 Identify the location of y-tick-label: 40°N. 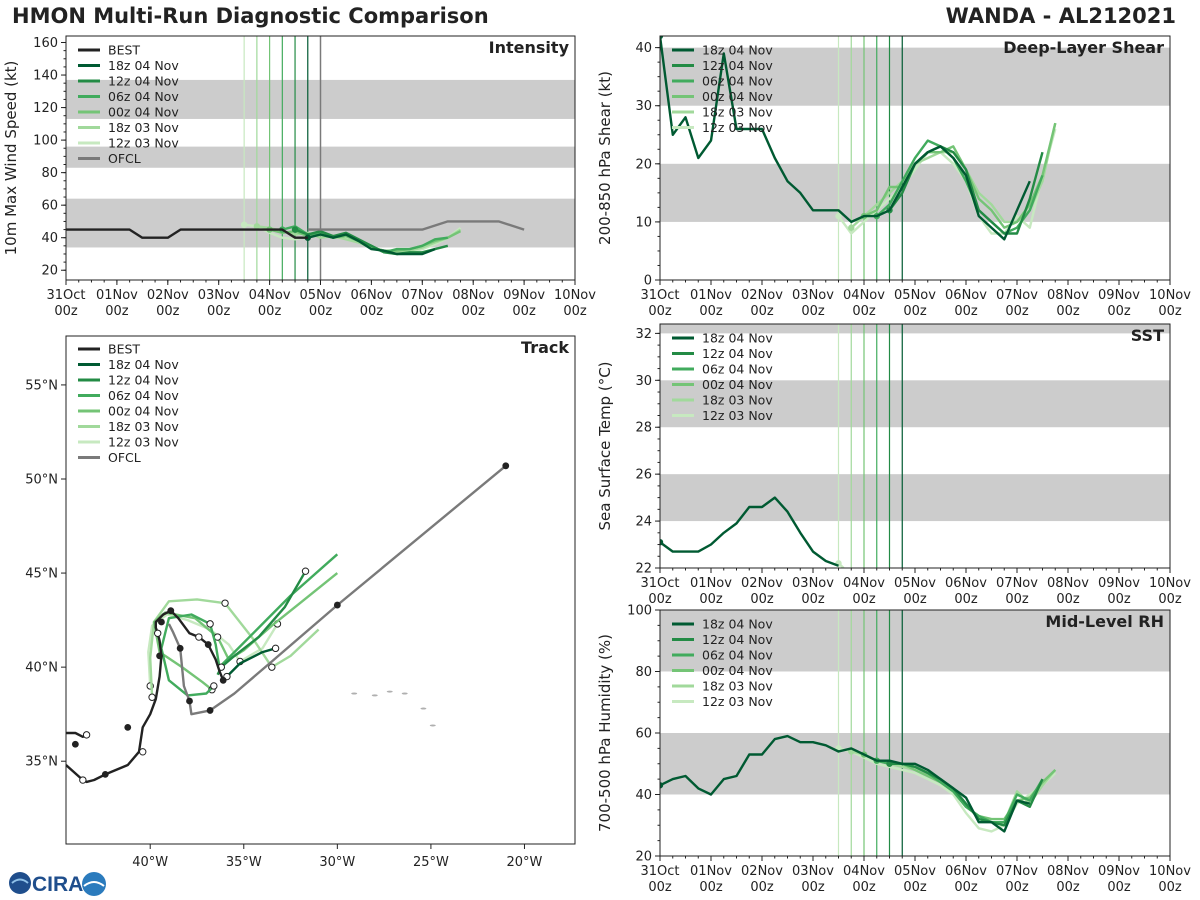
(41, 668).